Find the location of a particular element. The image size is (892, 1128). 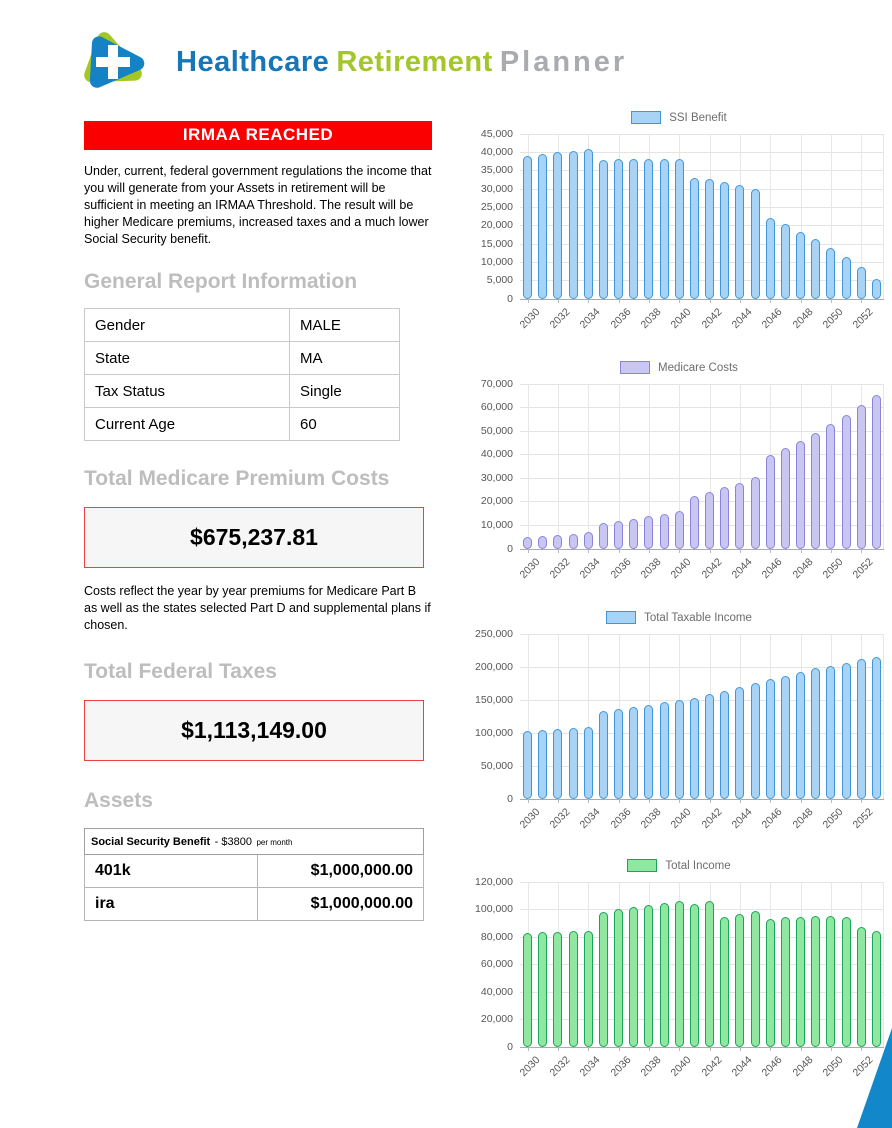

bar-2041 is located at coordinates (694, 975).